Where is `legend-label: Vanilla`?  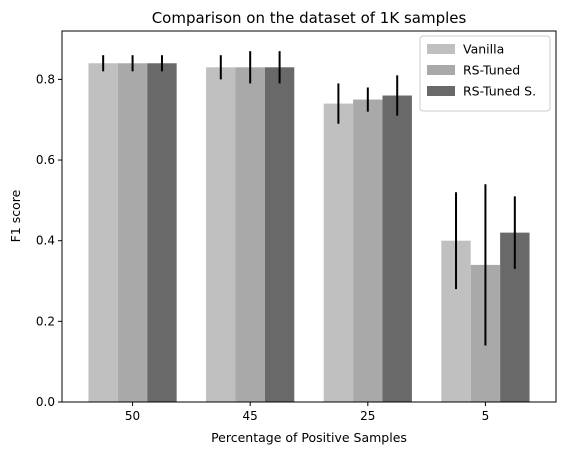
legend-label: Vanilla is located at coordinates (483, 49).